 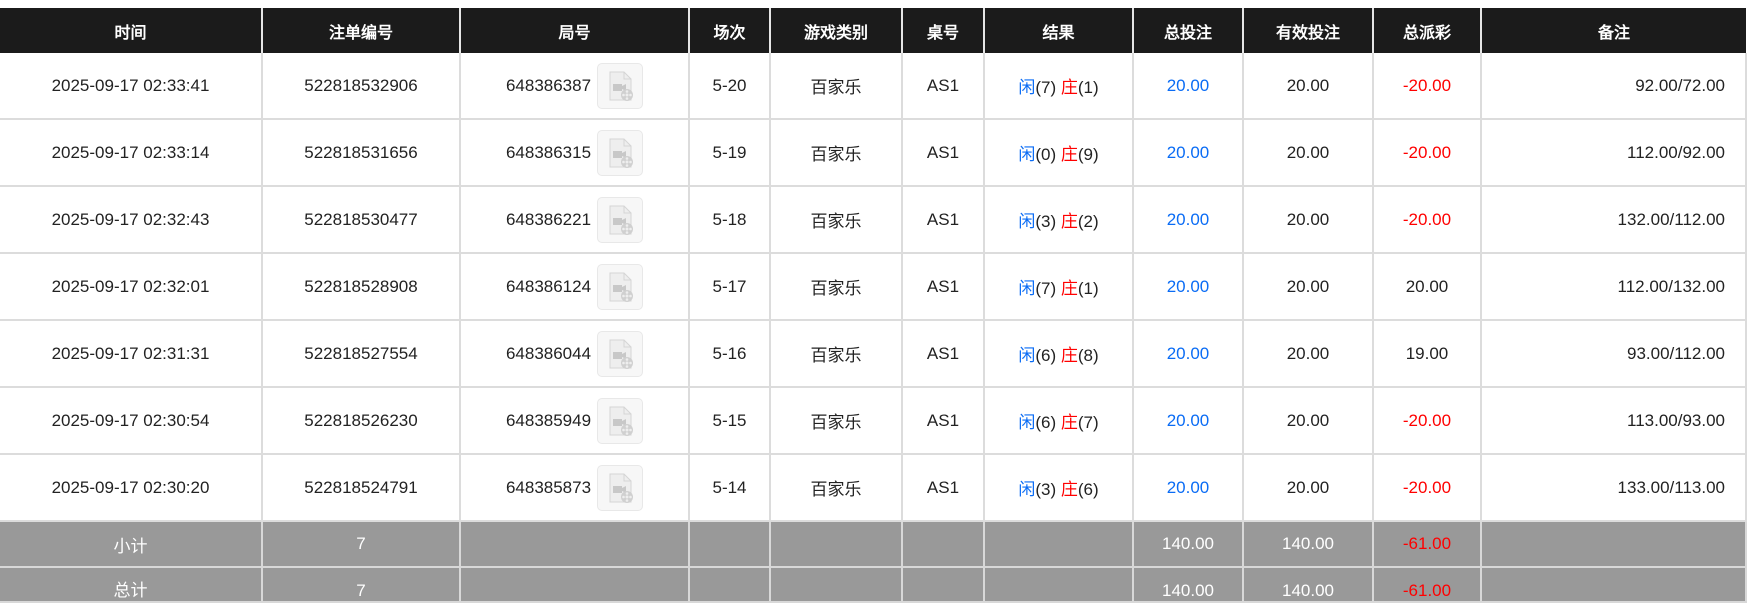 What do you see at coordinates (131, 354) in the screenshot?
I see `bet-time: 2025-09-17 02:31:31` at bounding box center [131, 354].